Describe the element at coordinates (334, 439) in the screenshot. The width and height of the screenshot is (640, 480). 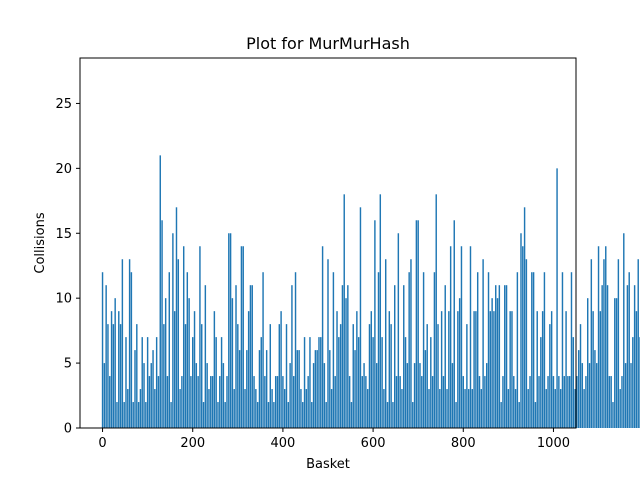
I see `x-axis: 0 200 400 600 800 1000` at that location.